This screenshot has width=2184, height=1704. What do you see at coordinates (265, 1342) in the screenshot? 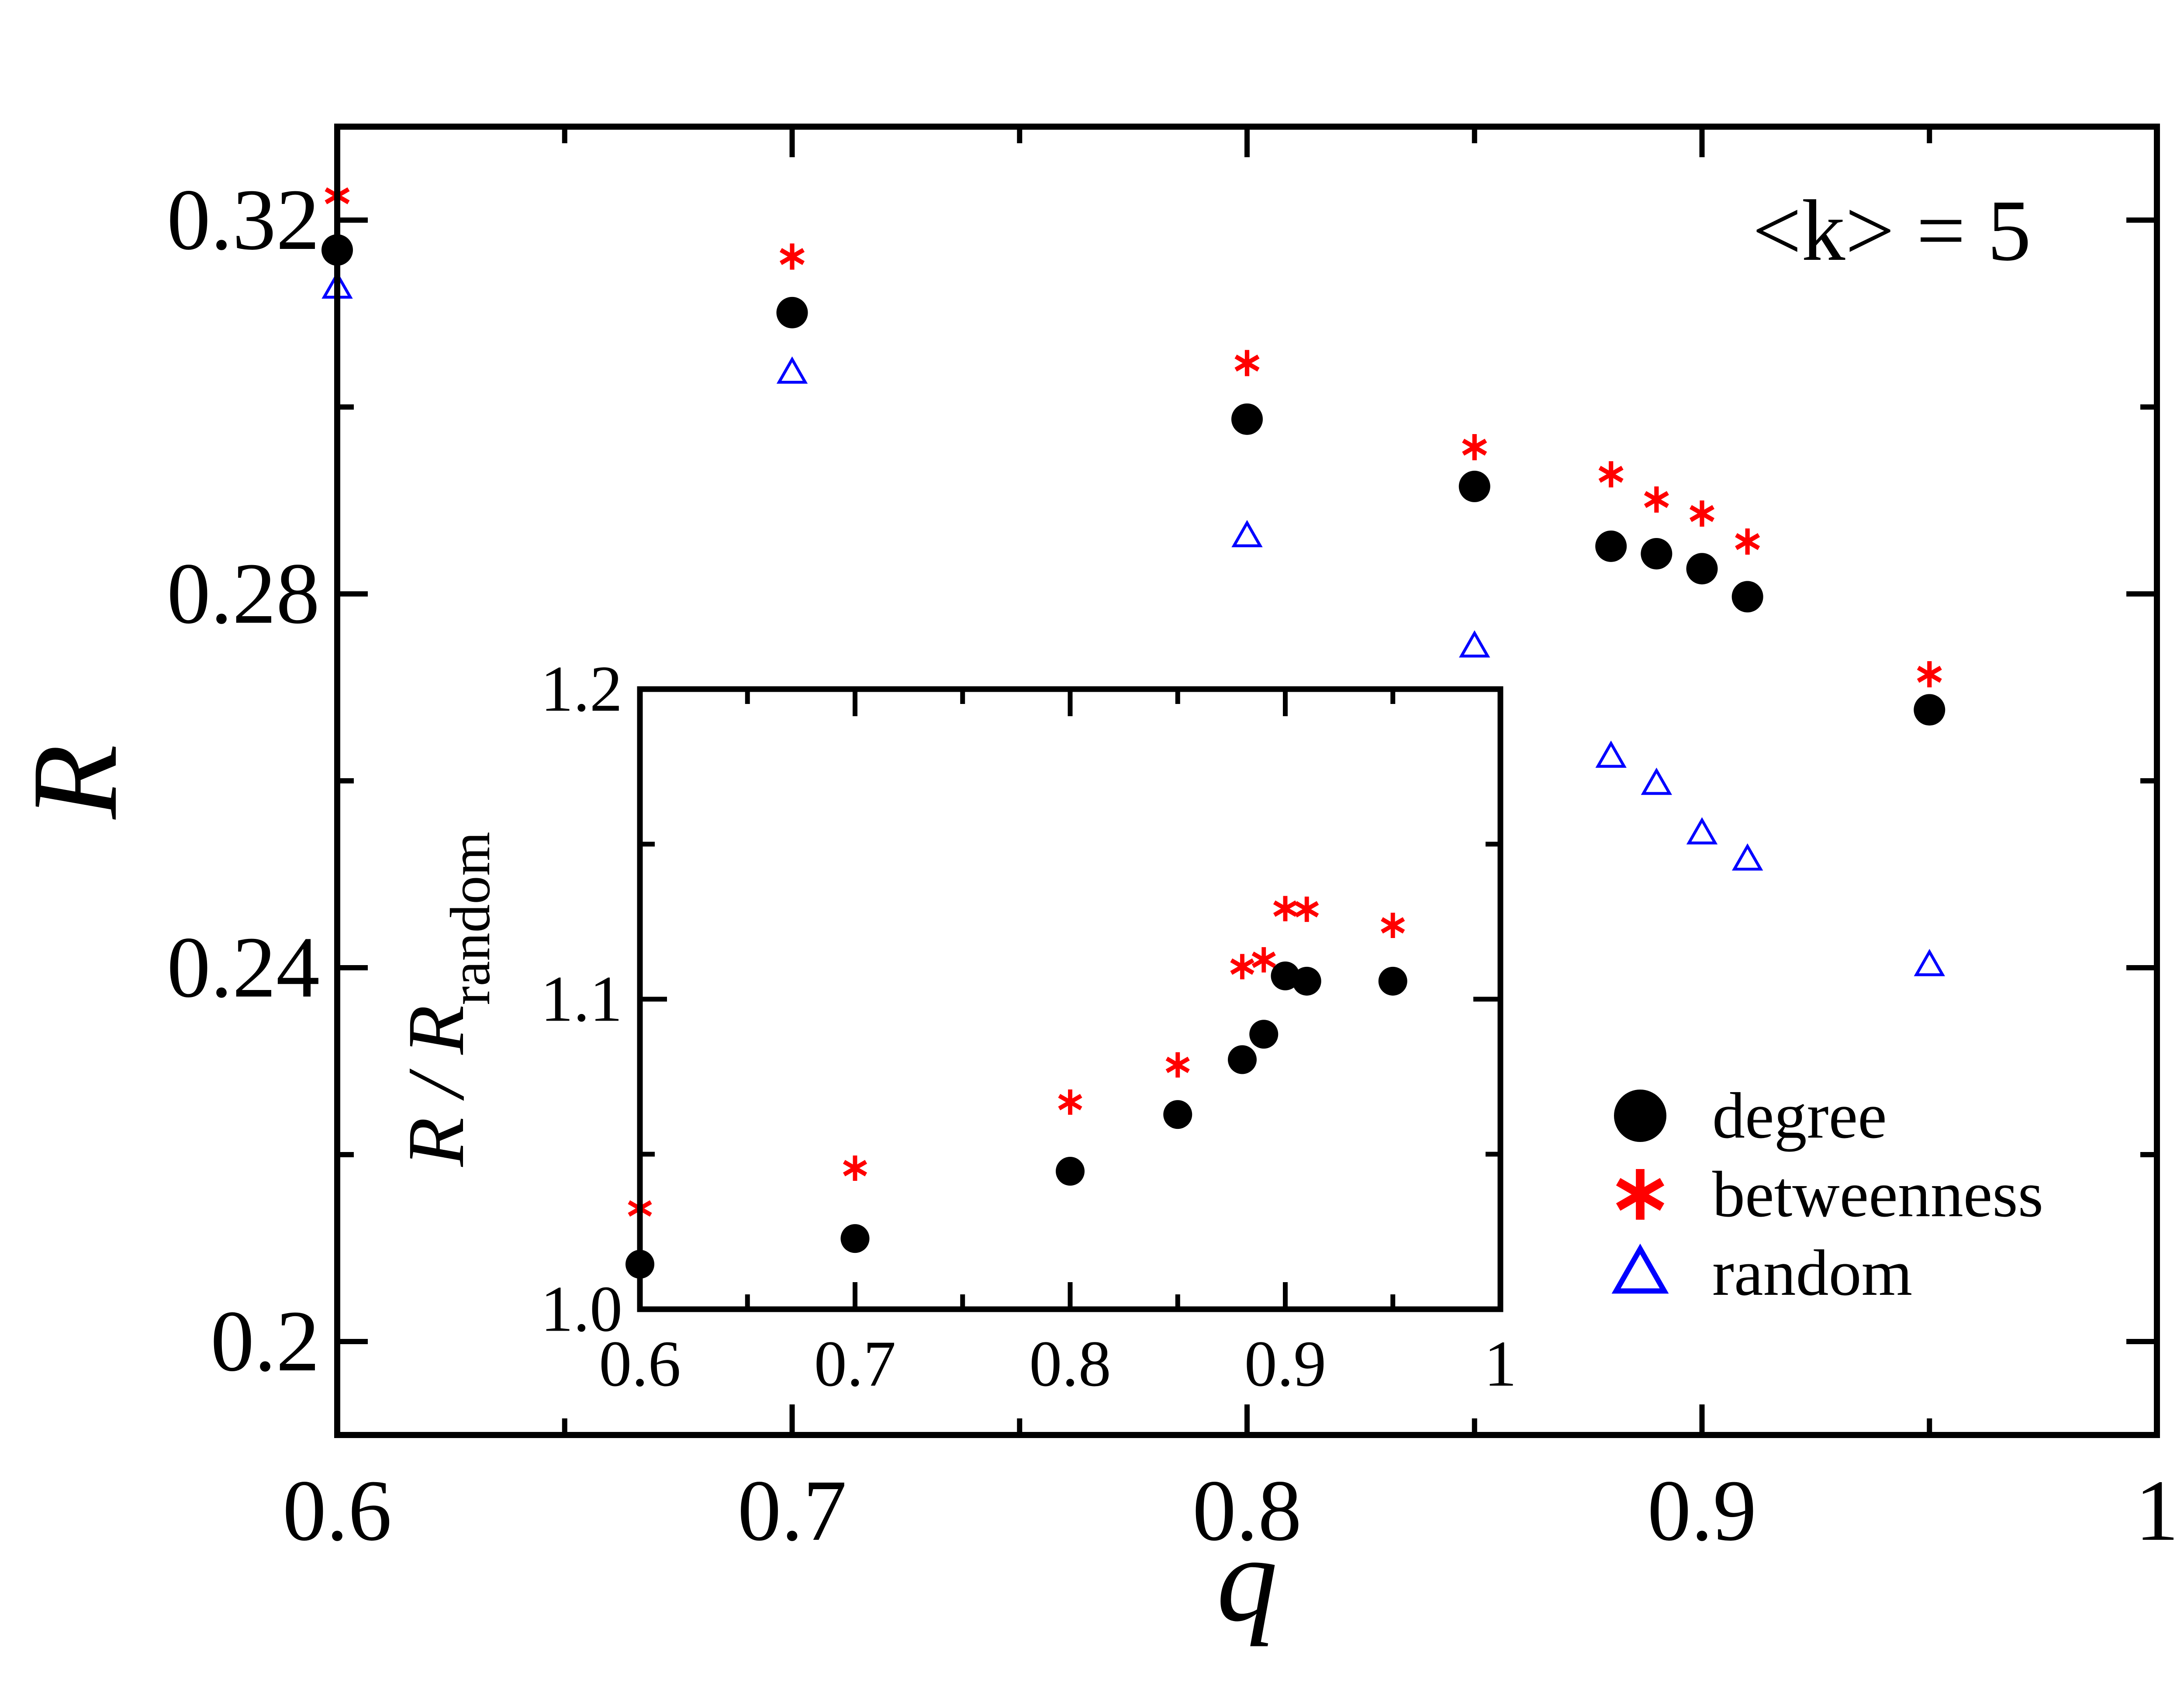
I see `main-ytick-label: 0.2` at bounding box center [265, 1342].